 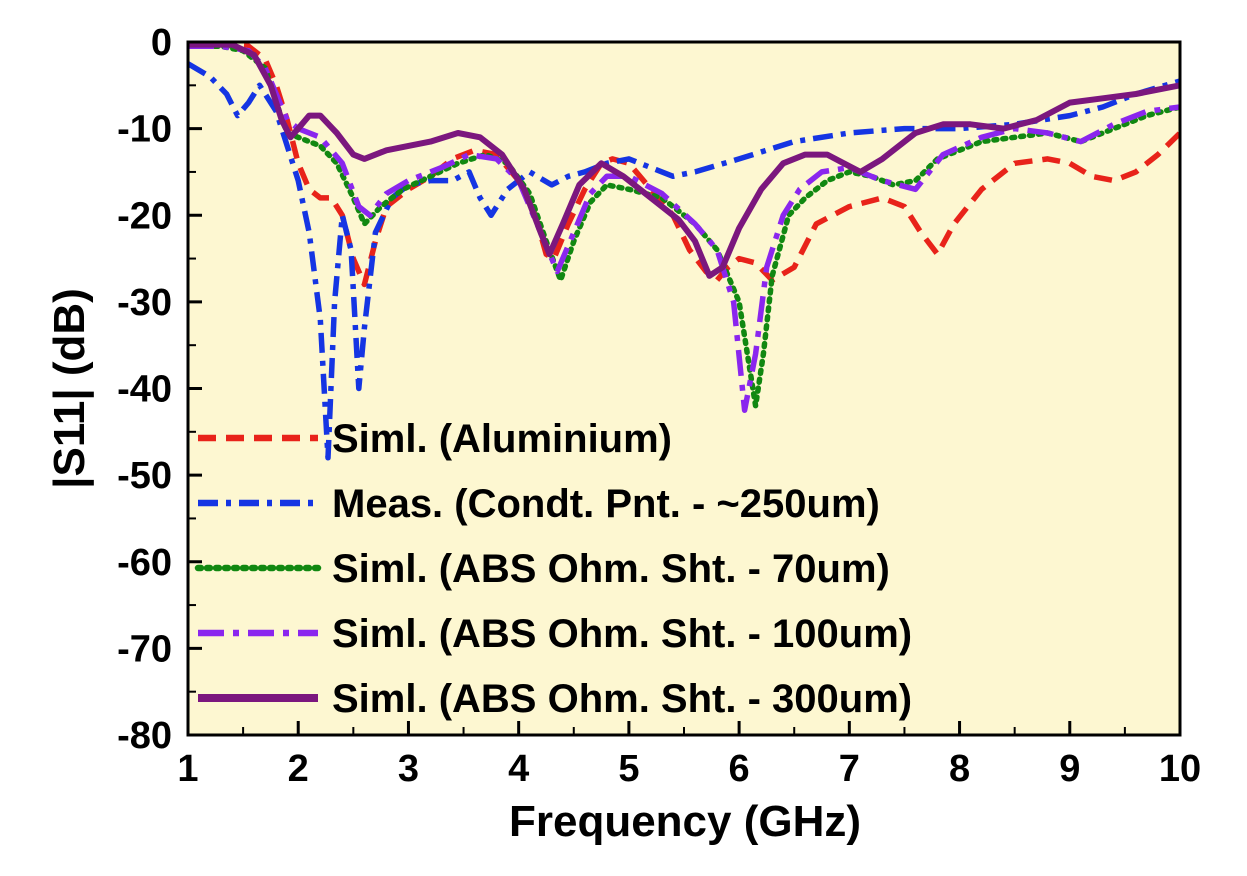 What do you see at coordinates (622, 699) in the screenshot?
I see `legend-label-5: Siml. (ABS Ohm. Sht. - 300um)` at bounding box center [622, 699].